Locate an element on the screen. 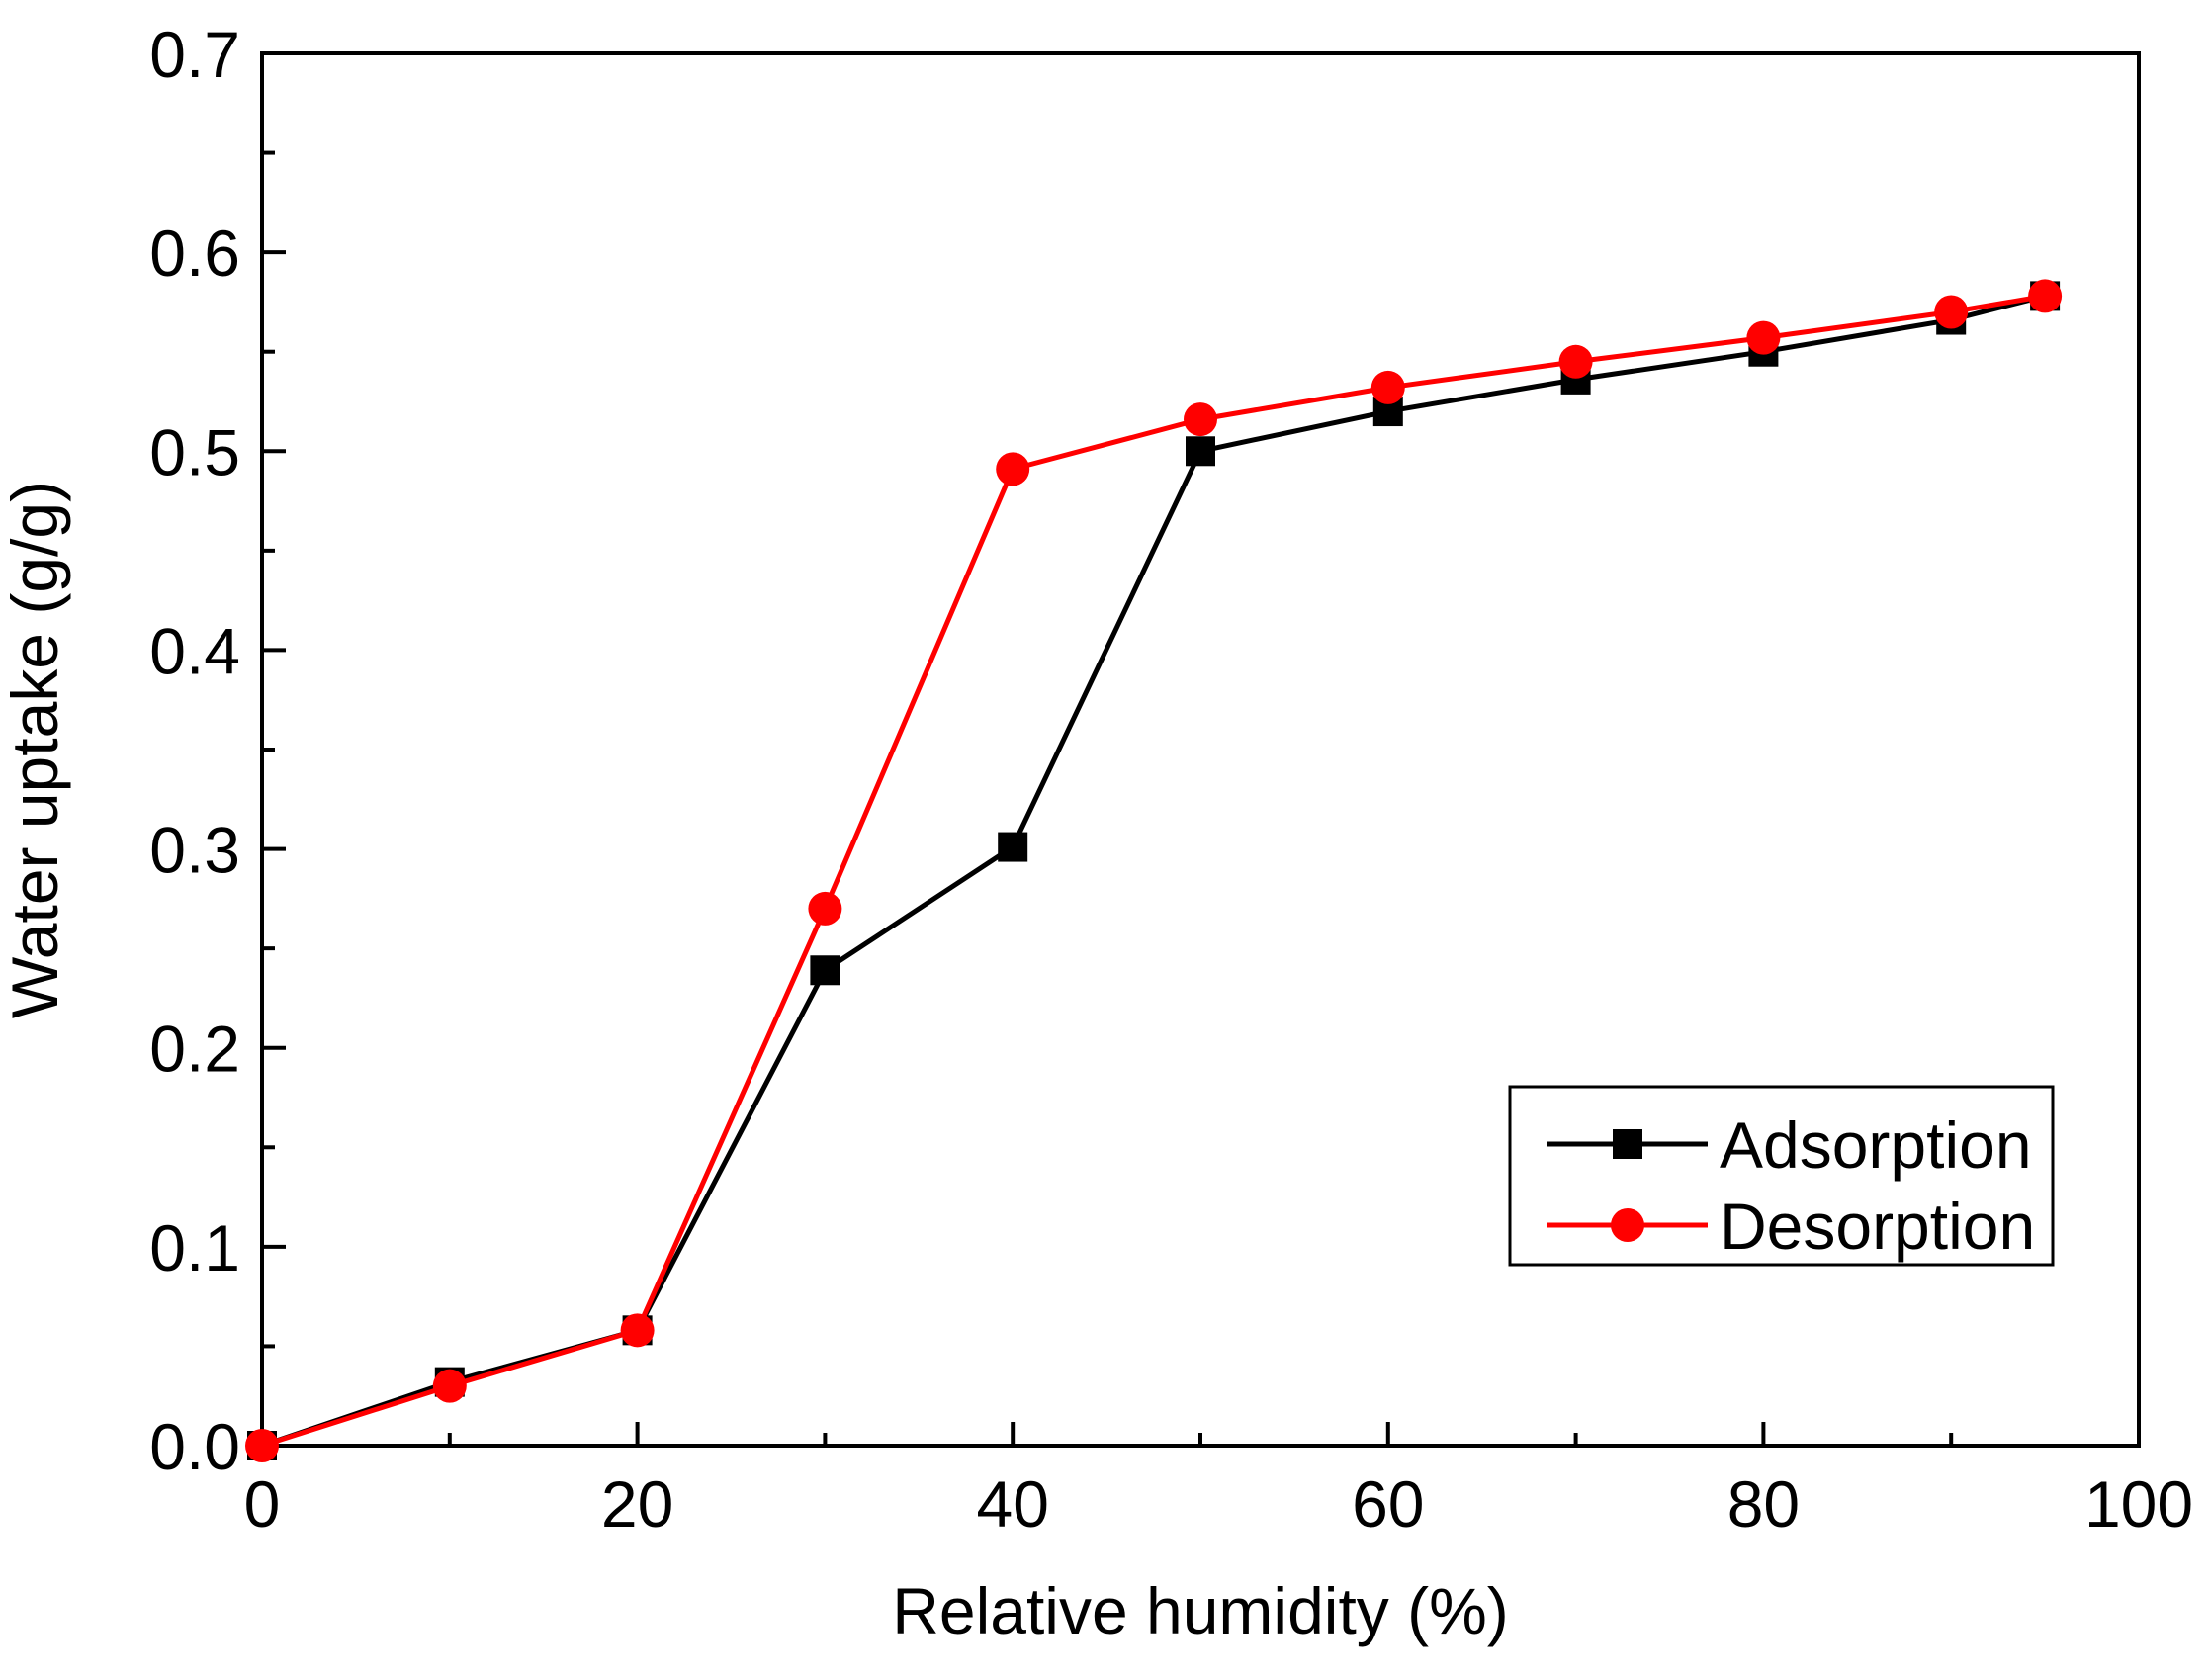 The height and width of the screenshot is (1680, 2210). y-tick-label: 0.7 is located at coordinates (194, 54).